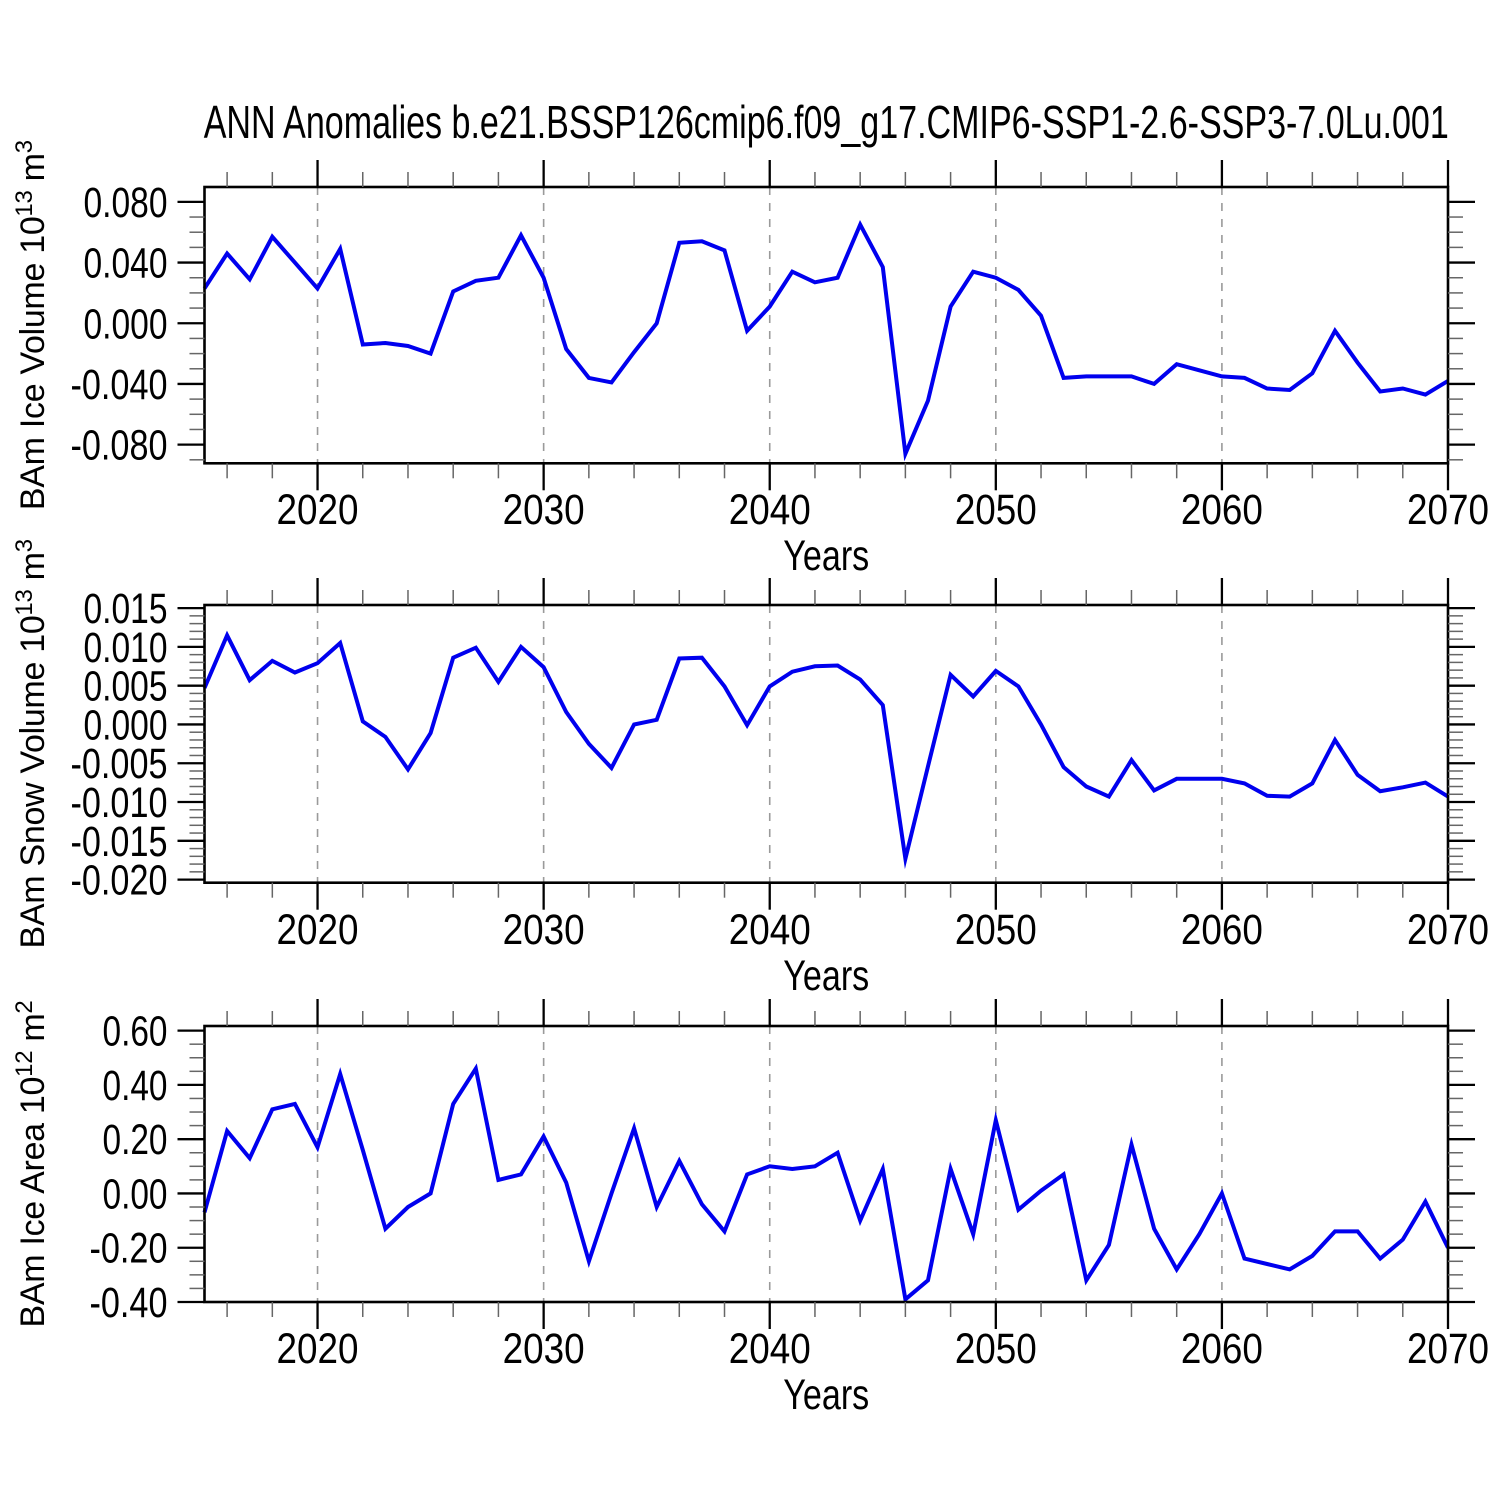 The height and width of the screenshot is (1500, 1500). Describe the element at coordinates (119, 881) in the screenshot. I see `y-tick-label: -0.020` at that location.